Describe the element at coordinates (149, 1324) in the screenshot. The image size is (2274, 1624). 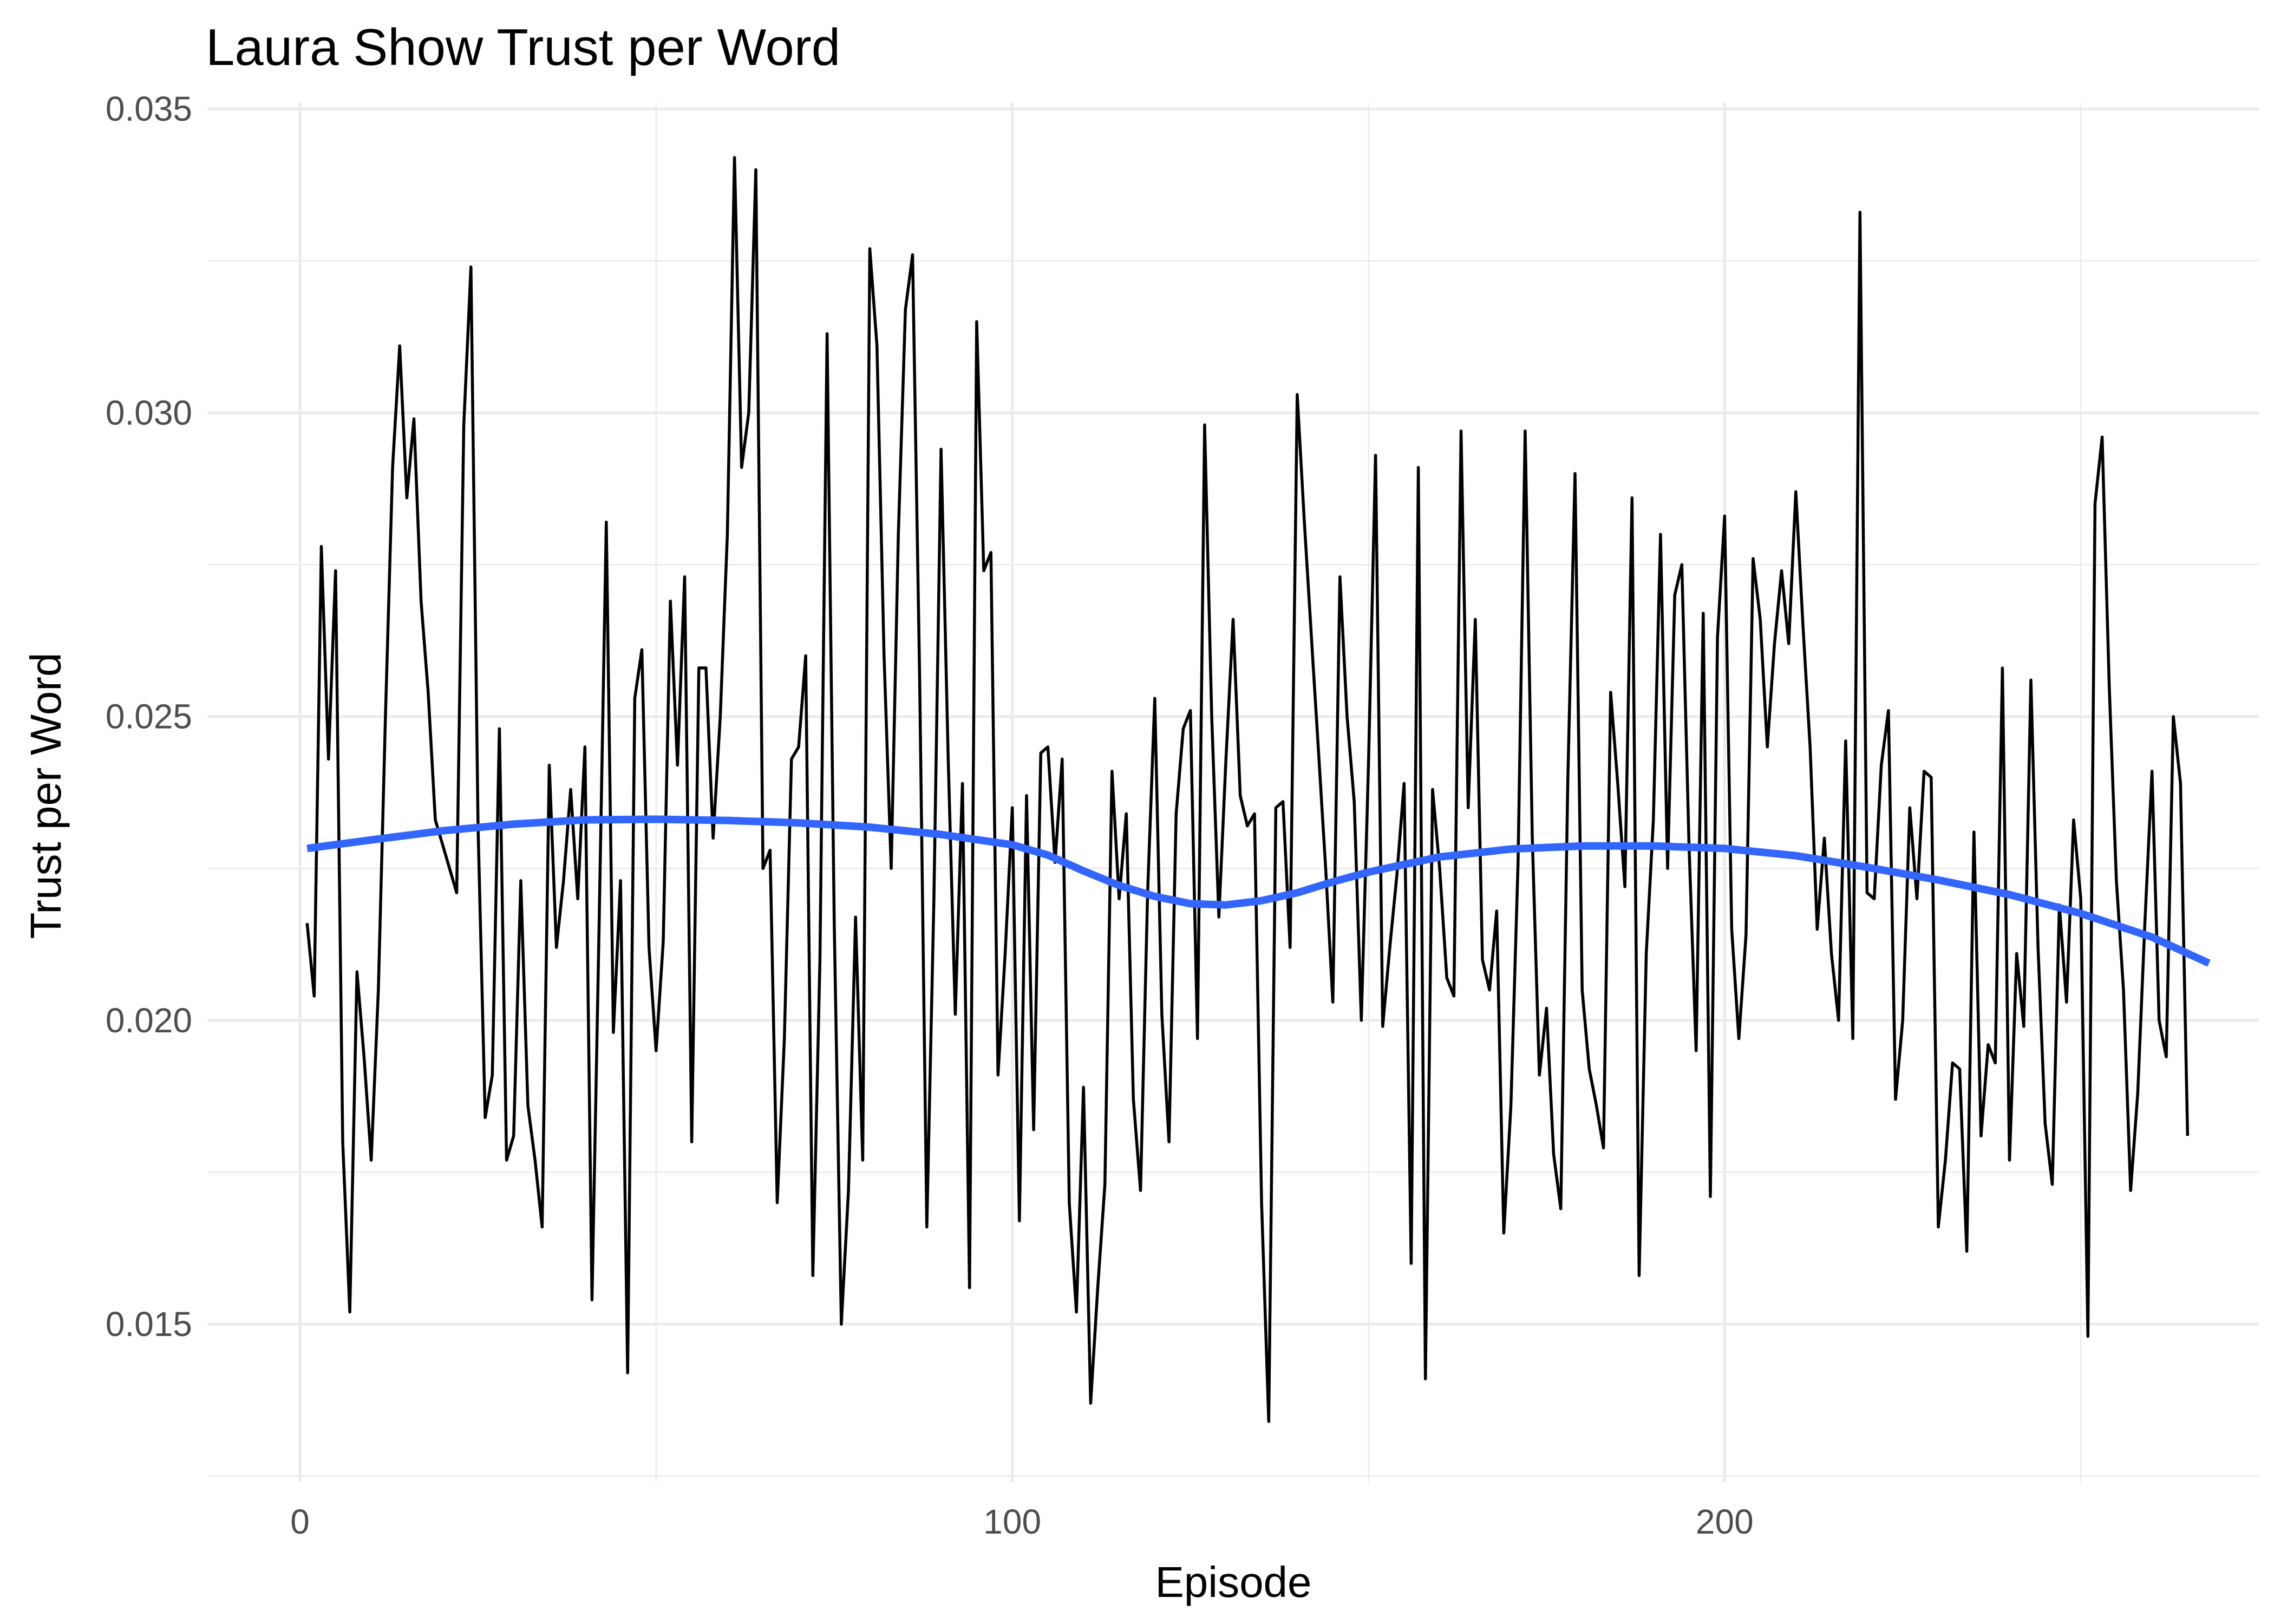
I see `y-tick-label: 0.015` at that location.